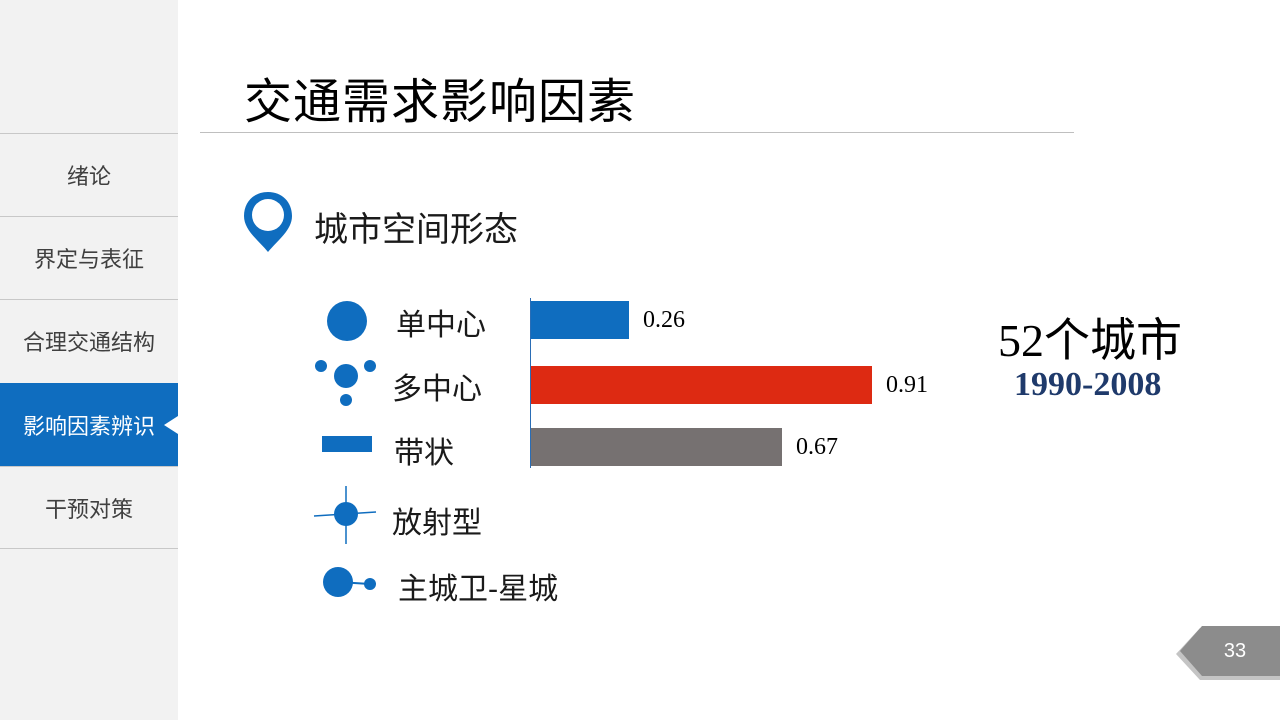 This screenshot has width=1280, height=720. Describe the element at coordinates (907, 385) in the screenshot. I see `bar-value-multi-center: 0.91` at that location.